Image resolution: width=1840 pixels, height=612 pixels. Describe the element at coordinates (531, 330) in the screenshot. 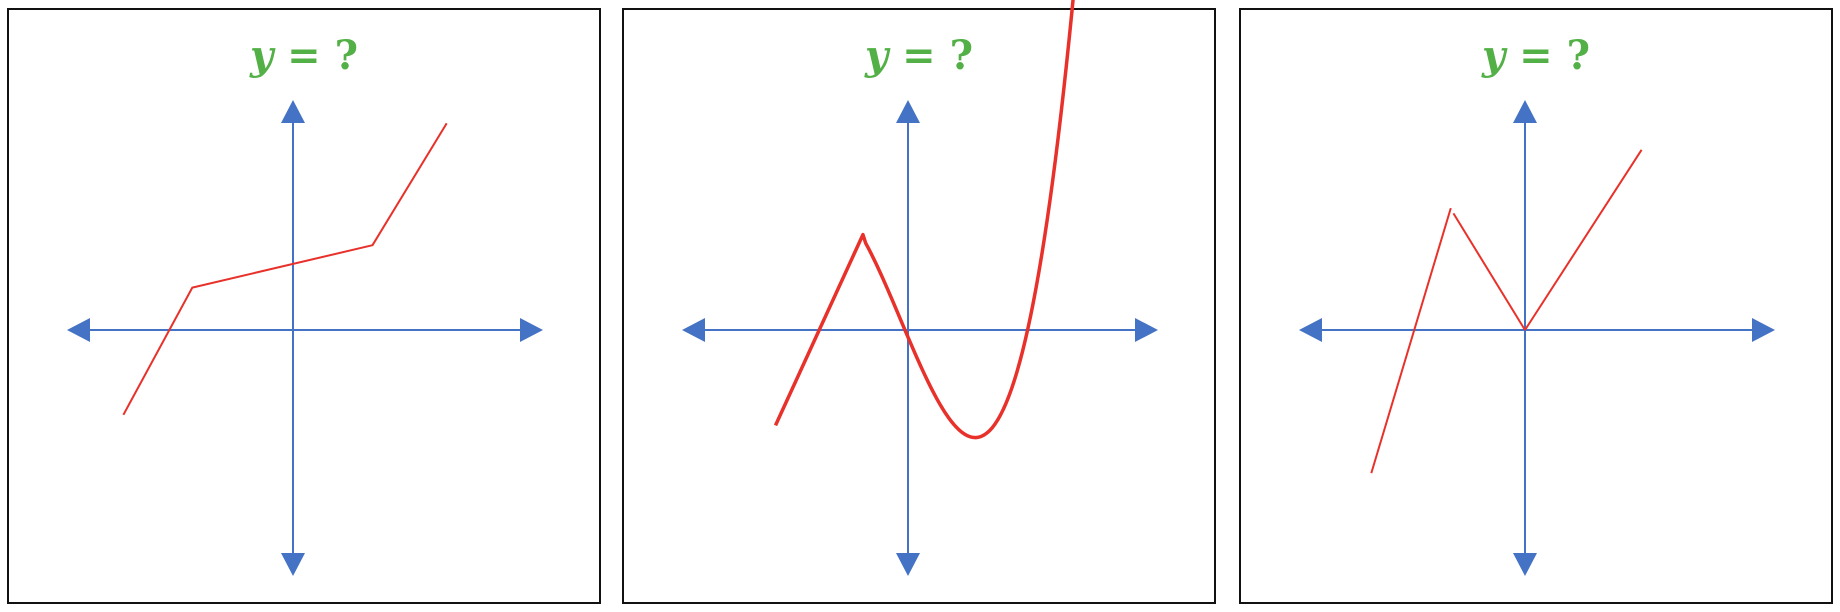

I see `graph-1-arrow-right-icon` at that location.